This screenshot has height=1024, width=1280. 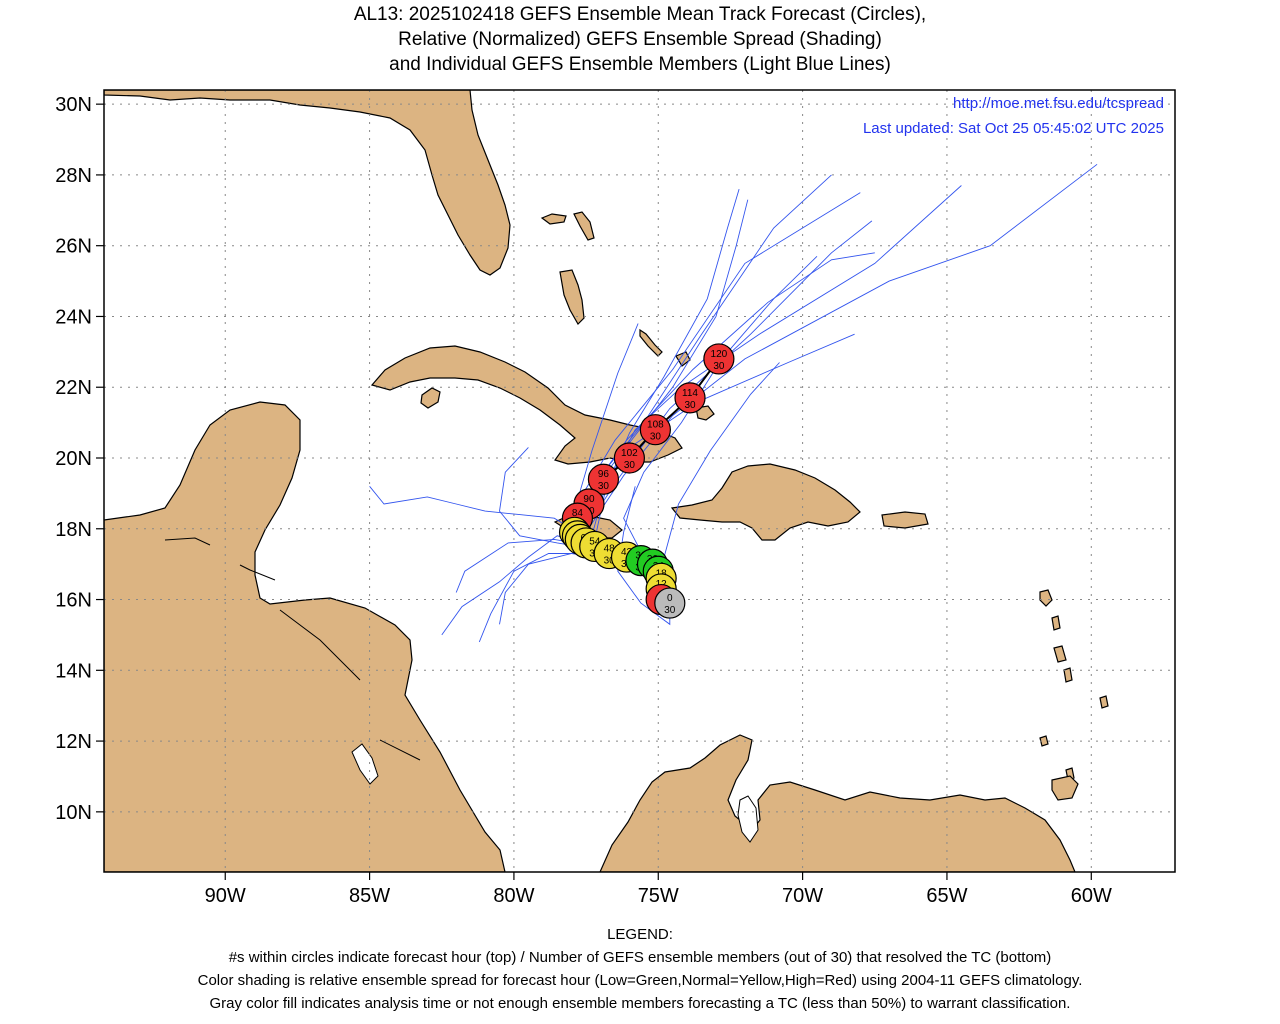 I want to click on lon-tick-label: 75W, so click(x=658, y=896).